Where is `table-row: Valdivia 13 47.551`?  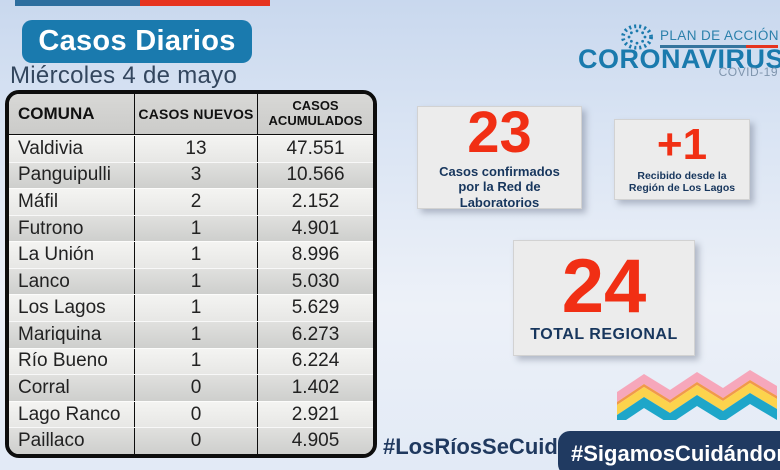
table-row: Valdivia 13 47.551 is located at coordinates (191, 148).